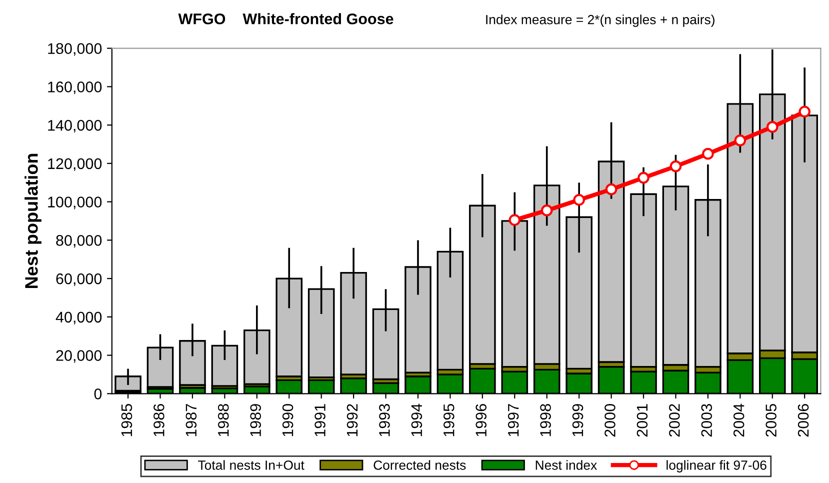 The image size is (829, 483). Describe the element at coordinates (706, 420) in the screenshot. I see `x-tick-label: 2003` at that location.